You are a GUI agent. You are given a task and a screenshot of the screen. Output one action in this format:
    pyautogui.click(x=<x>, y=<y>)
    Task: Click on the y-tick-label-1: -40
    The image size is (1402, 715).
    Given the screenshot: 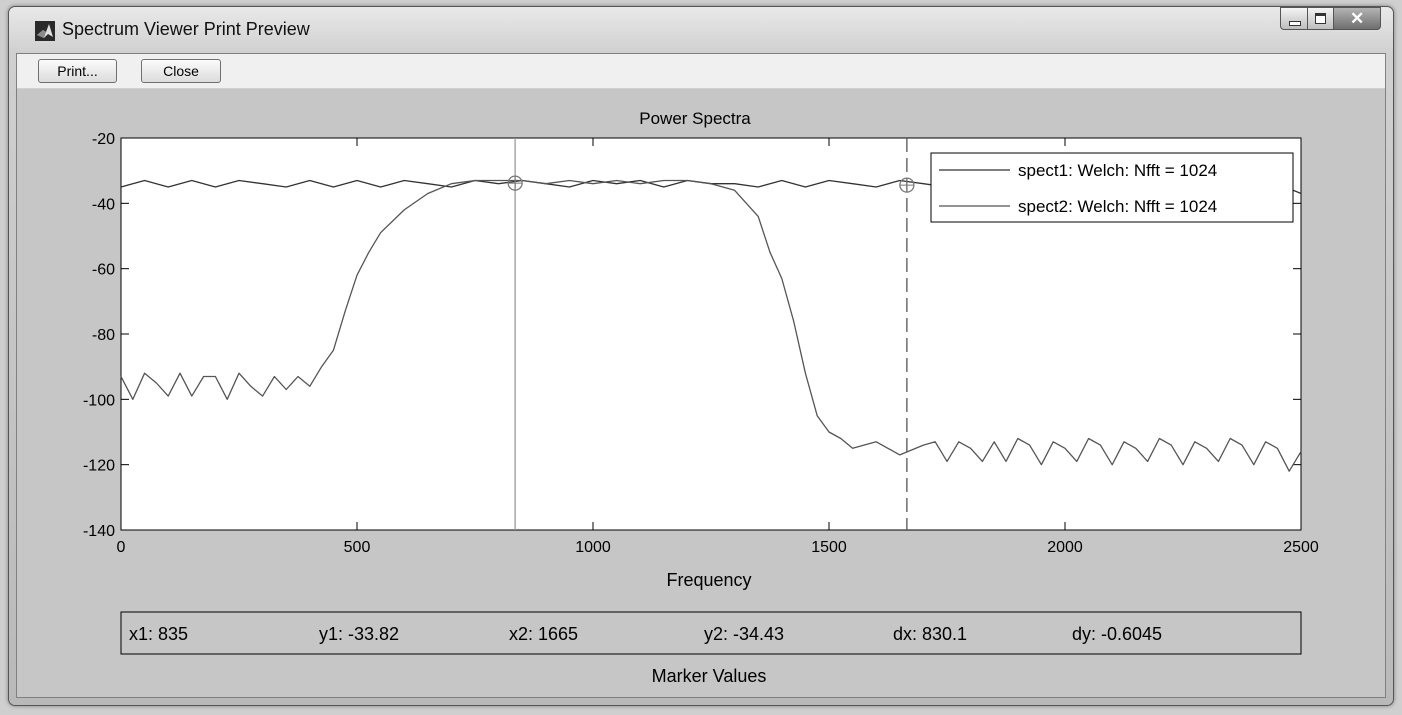 What is the action you would take?
    pyautogui.click(x=103, y=204)
    